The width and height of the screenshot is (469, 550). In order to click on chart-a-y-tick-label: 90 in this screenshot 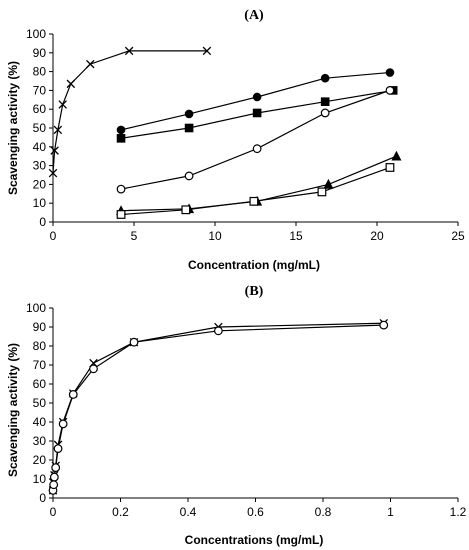, I will do `click(40, 53)`.